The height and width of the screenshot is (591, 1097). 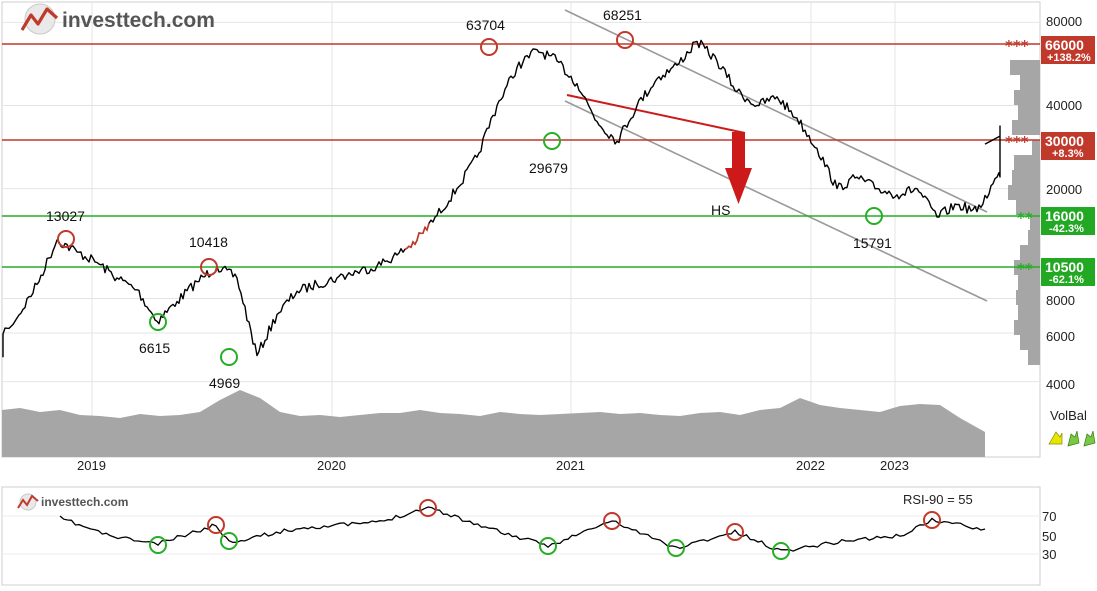 I want to click on channel-lower-line, so click(x=776, y=201).